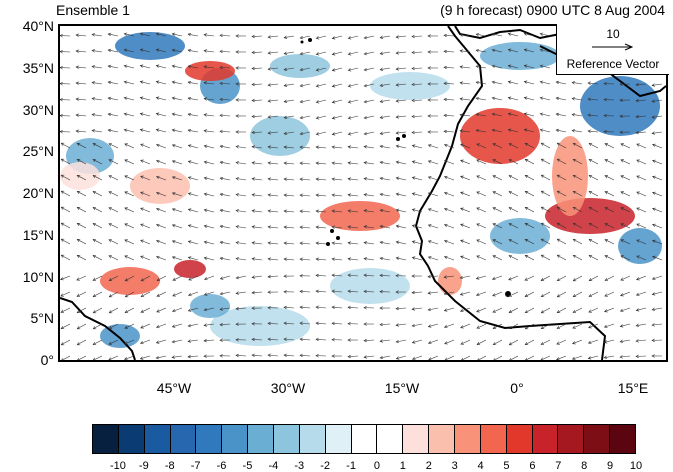 This screenshot has height=472, width=673. Describe the element at coordinates (29, 235) in the screenshot. I see `lat-tick-label: 15°N` at that location.